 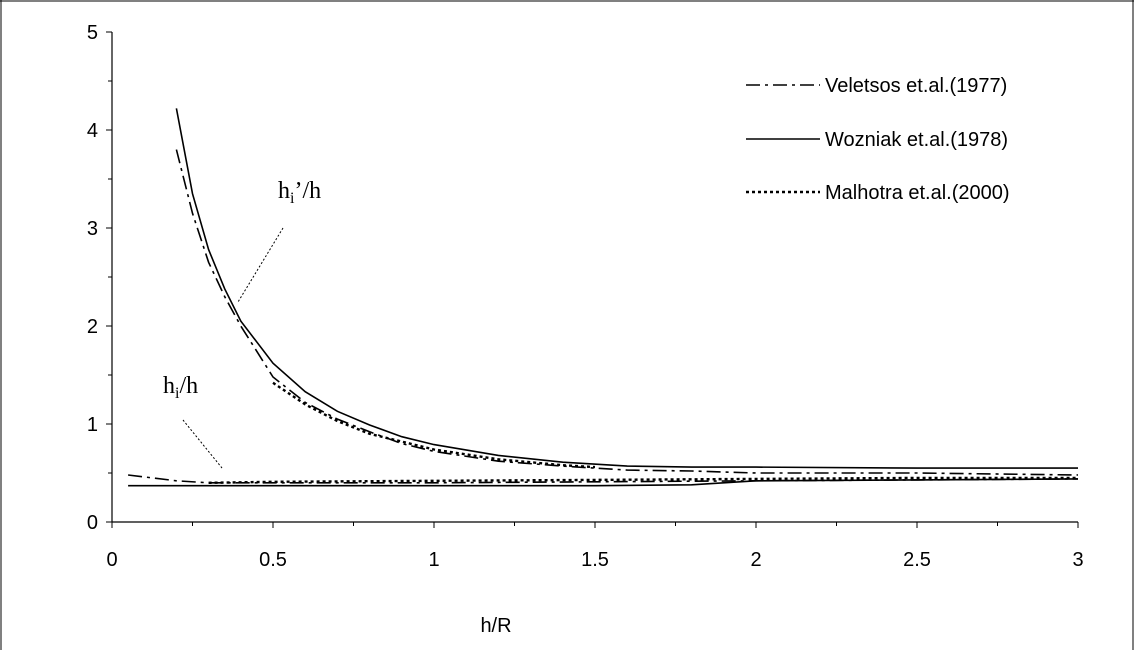 I want to click on x-tick-label: 0, so click(x=111, y=560).